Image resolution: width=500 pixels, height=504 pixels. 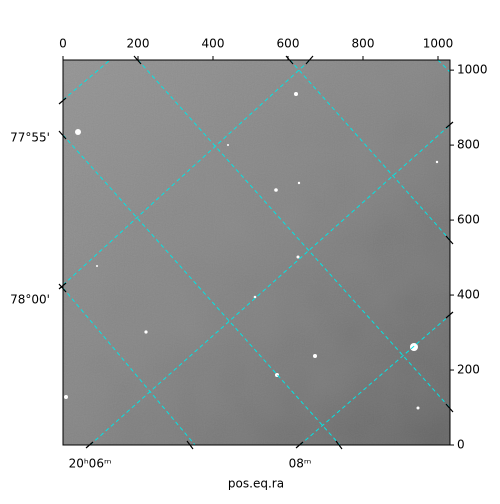 I want to click on dec-label: 78°00', so click(x=30, y=300).